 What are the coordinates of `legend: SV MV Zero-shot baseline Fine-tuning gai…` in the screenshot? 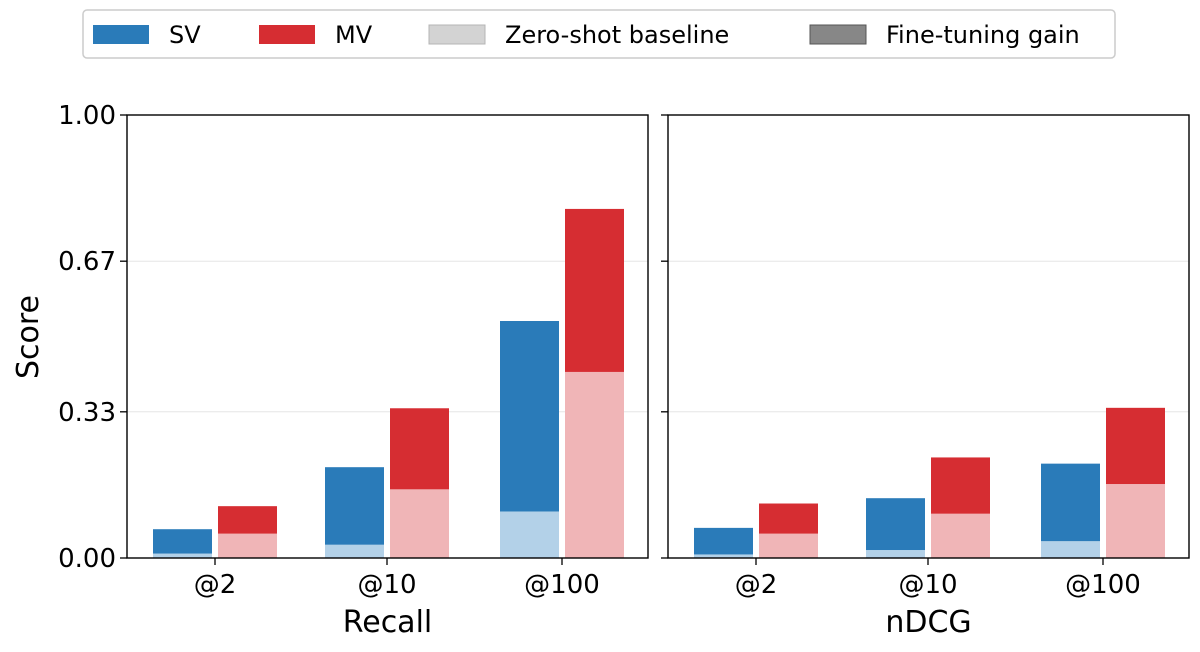 It's located at (599, 34).